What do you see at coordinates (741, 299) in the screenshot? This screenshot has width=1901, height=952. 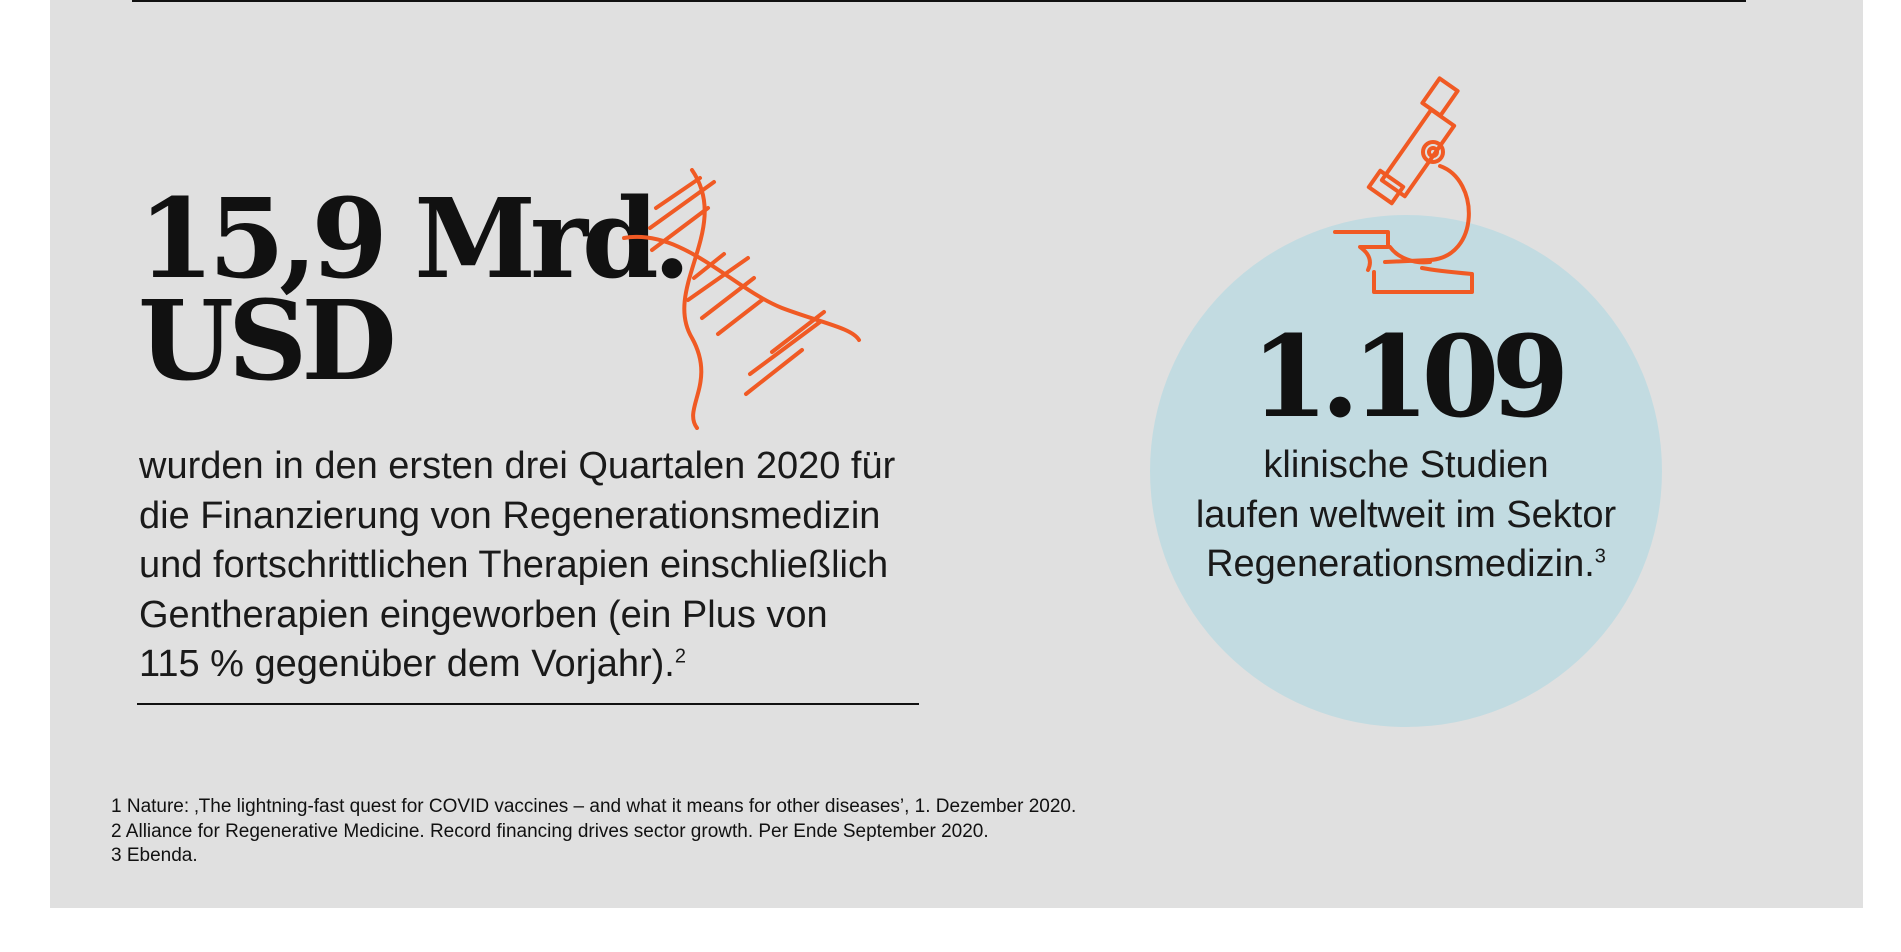 I see `dna-icon` at bounding box center [741, 299].